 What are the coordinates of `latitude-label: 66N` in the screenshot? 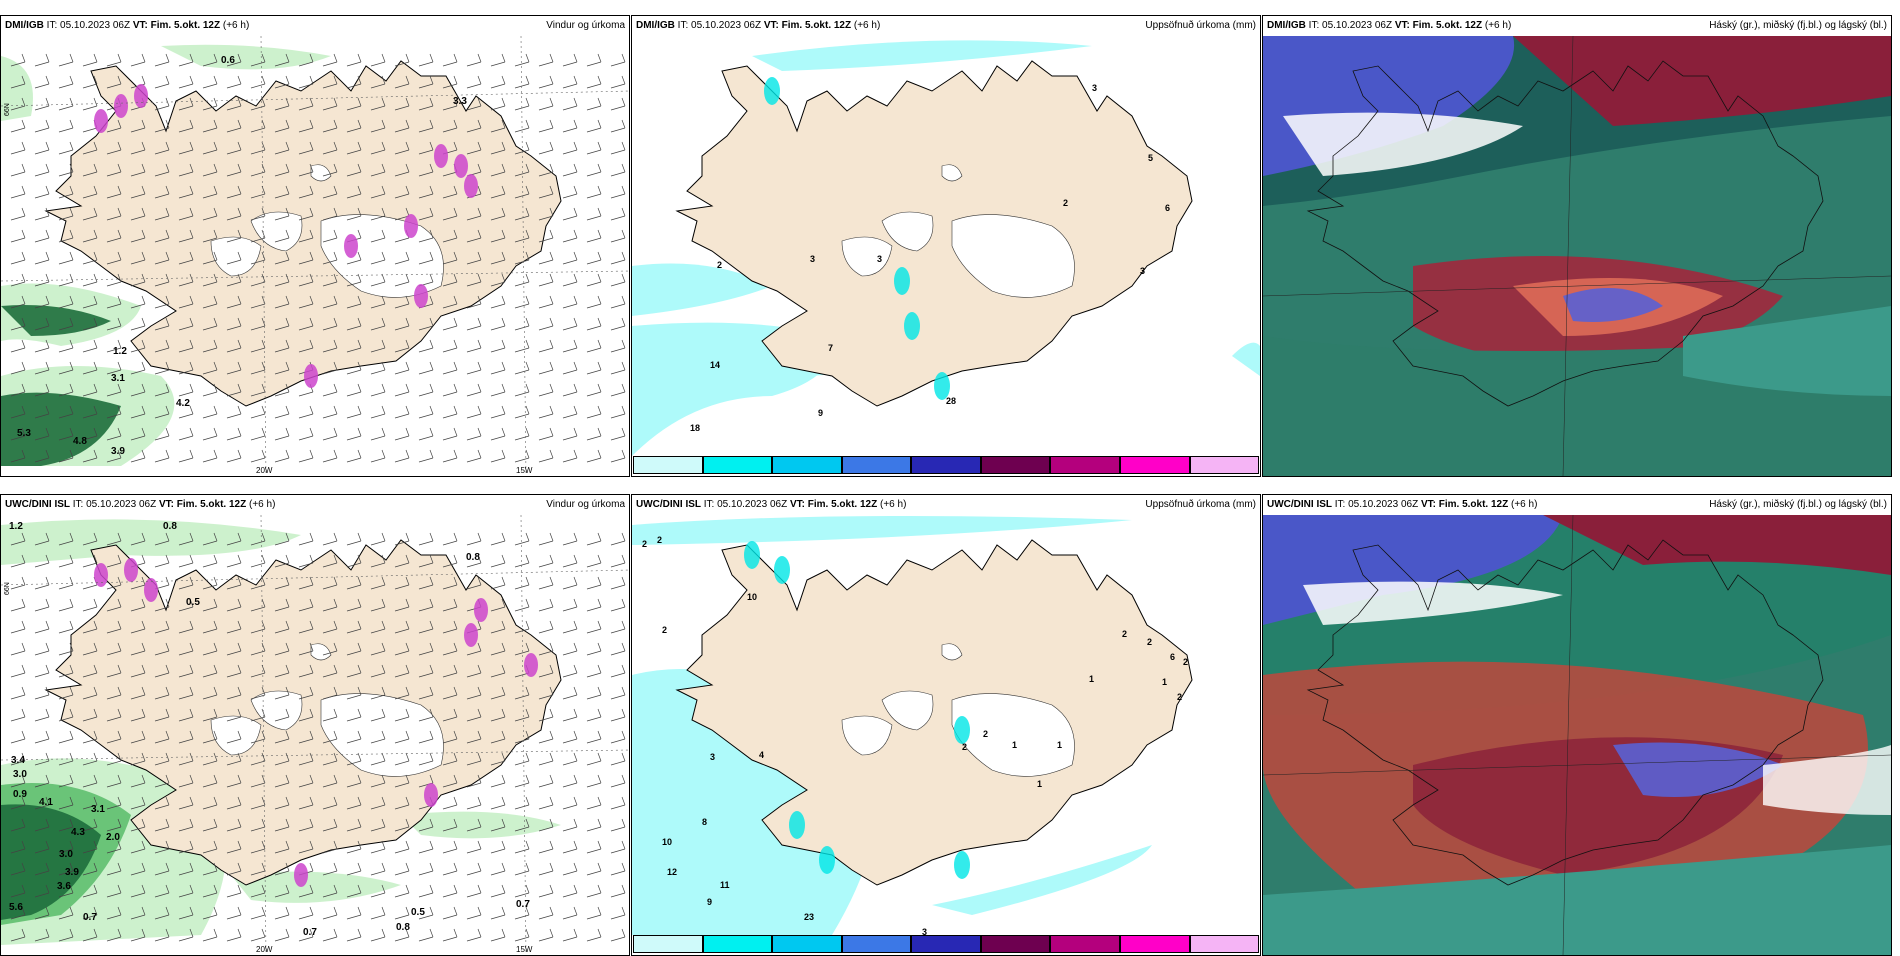 It's located at (7, 109).